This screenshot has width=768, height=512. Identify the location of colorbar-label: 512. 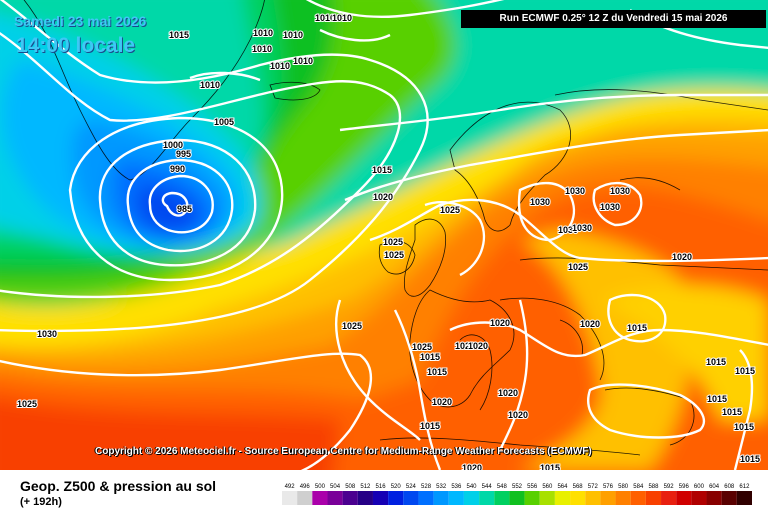
(365, 487).